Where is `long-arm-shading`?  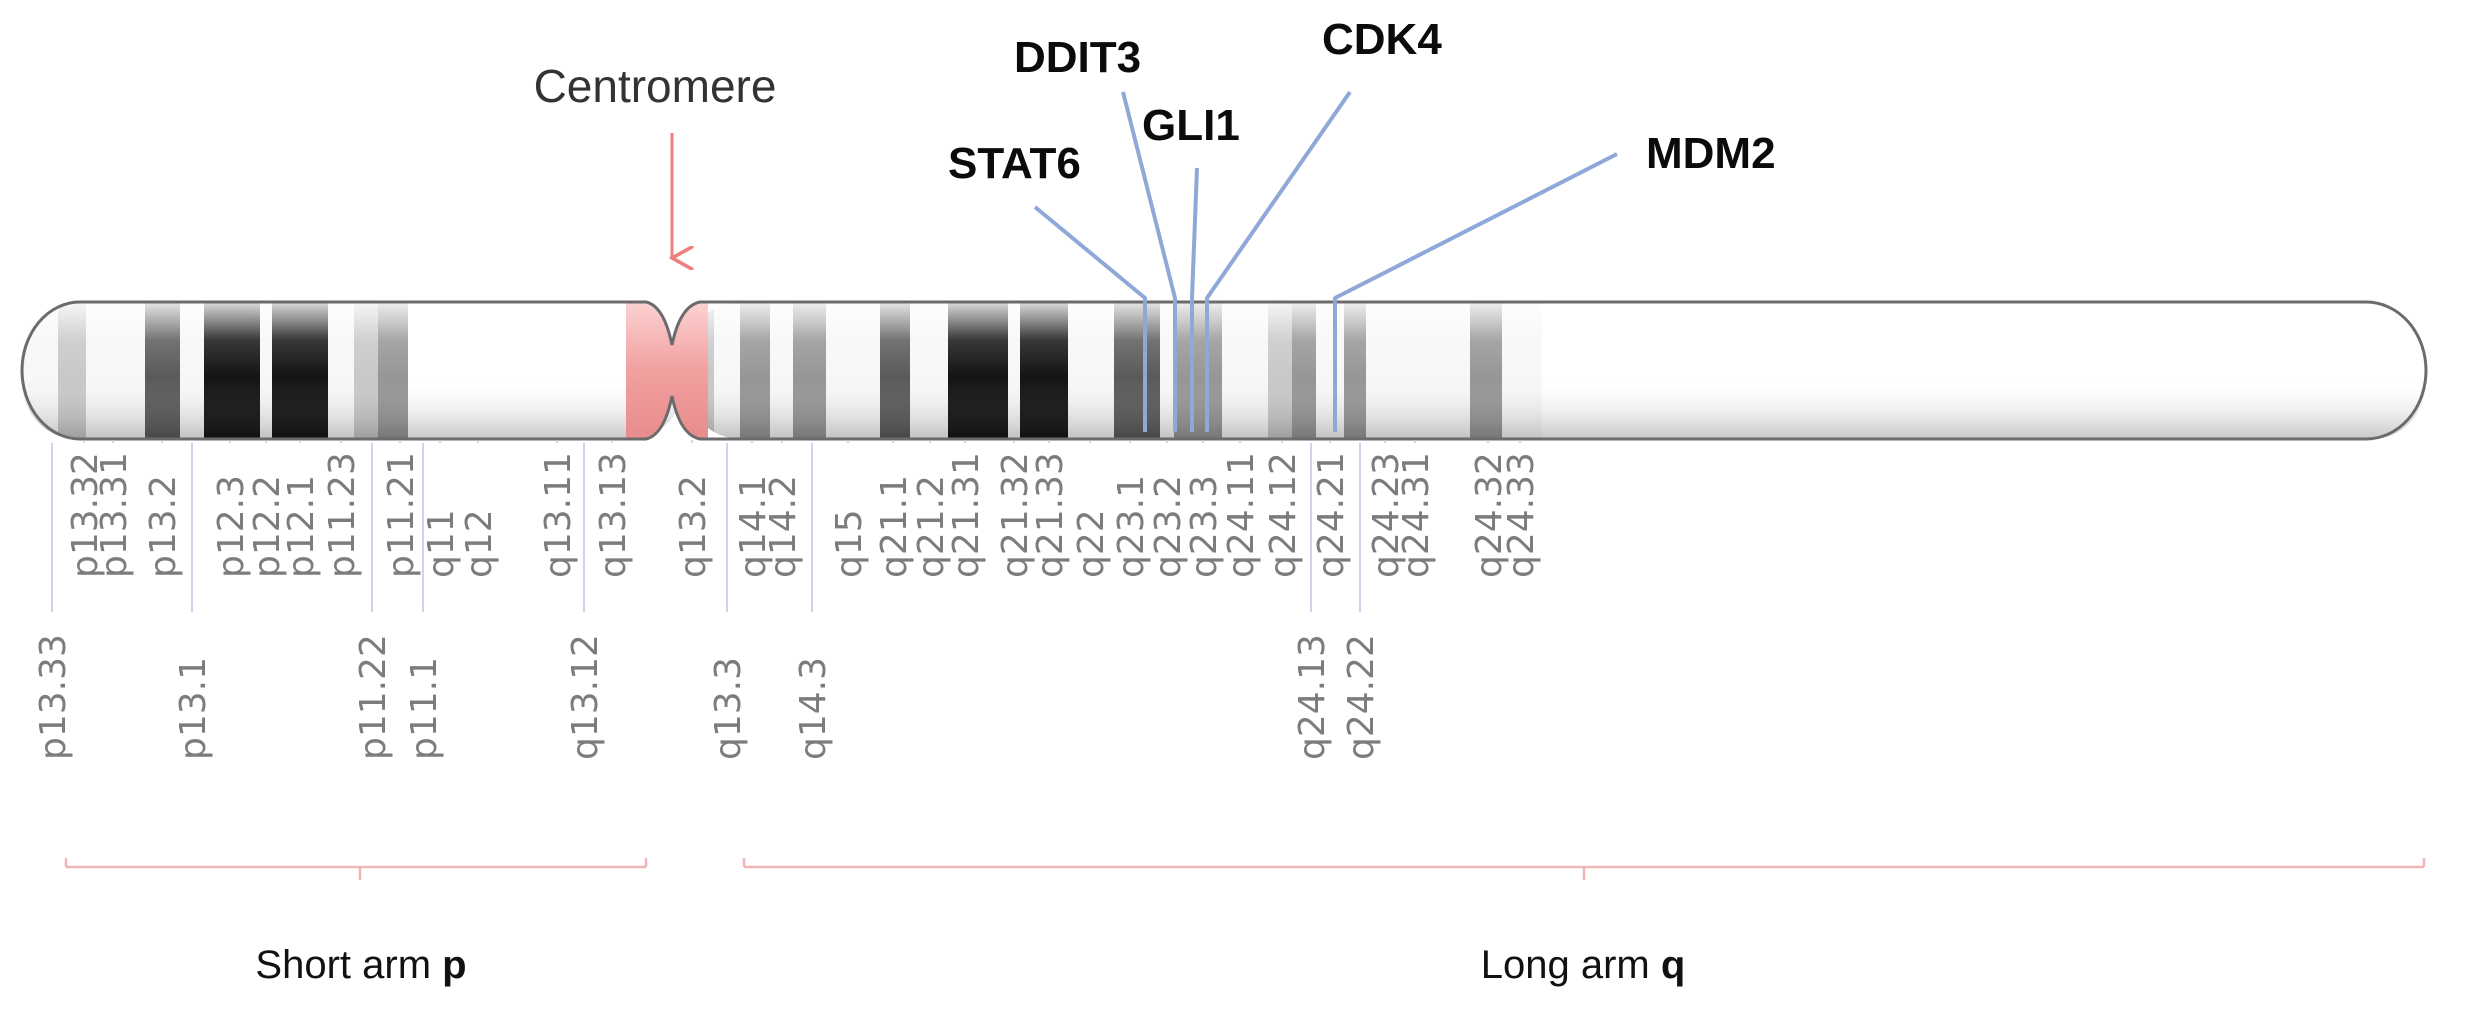 long-arm-shading is located at coordinates (1556, 370).